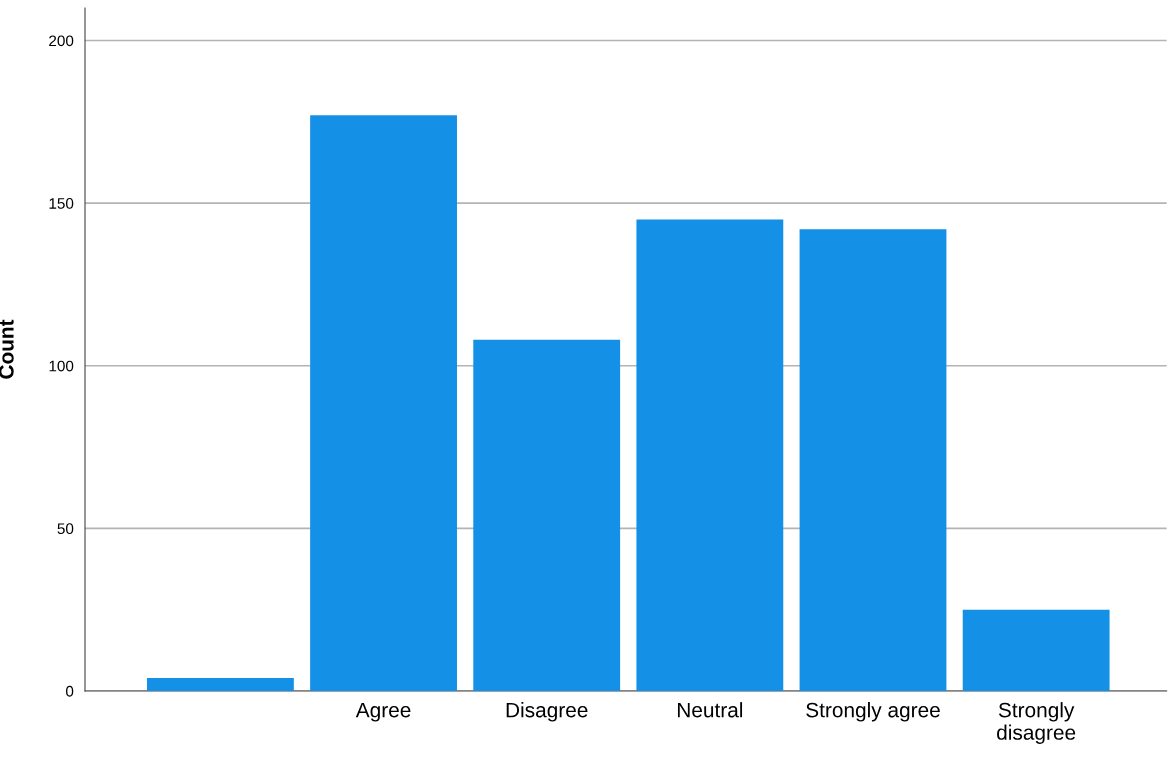  I want to click on x-tick-label: Strongly agree, so click(873, 712).